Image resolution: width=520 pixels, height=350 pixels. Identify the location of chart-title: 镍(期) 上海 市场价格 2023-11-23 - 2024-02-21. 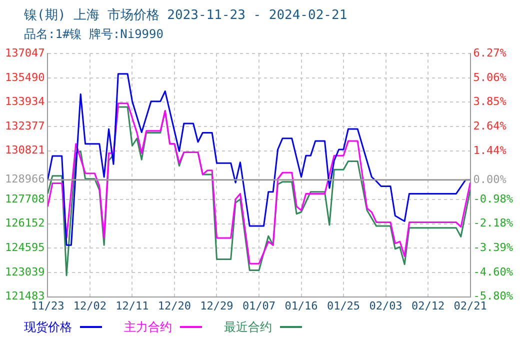
(185, 15).